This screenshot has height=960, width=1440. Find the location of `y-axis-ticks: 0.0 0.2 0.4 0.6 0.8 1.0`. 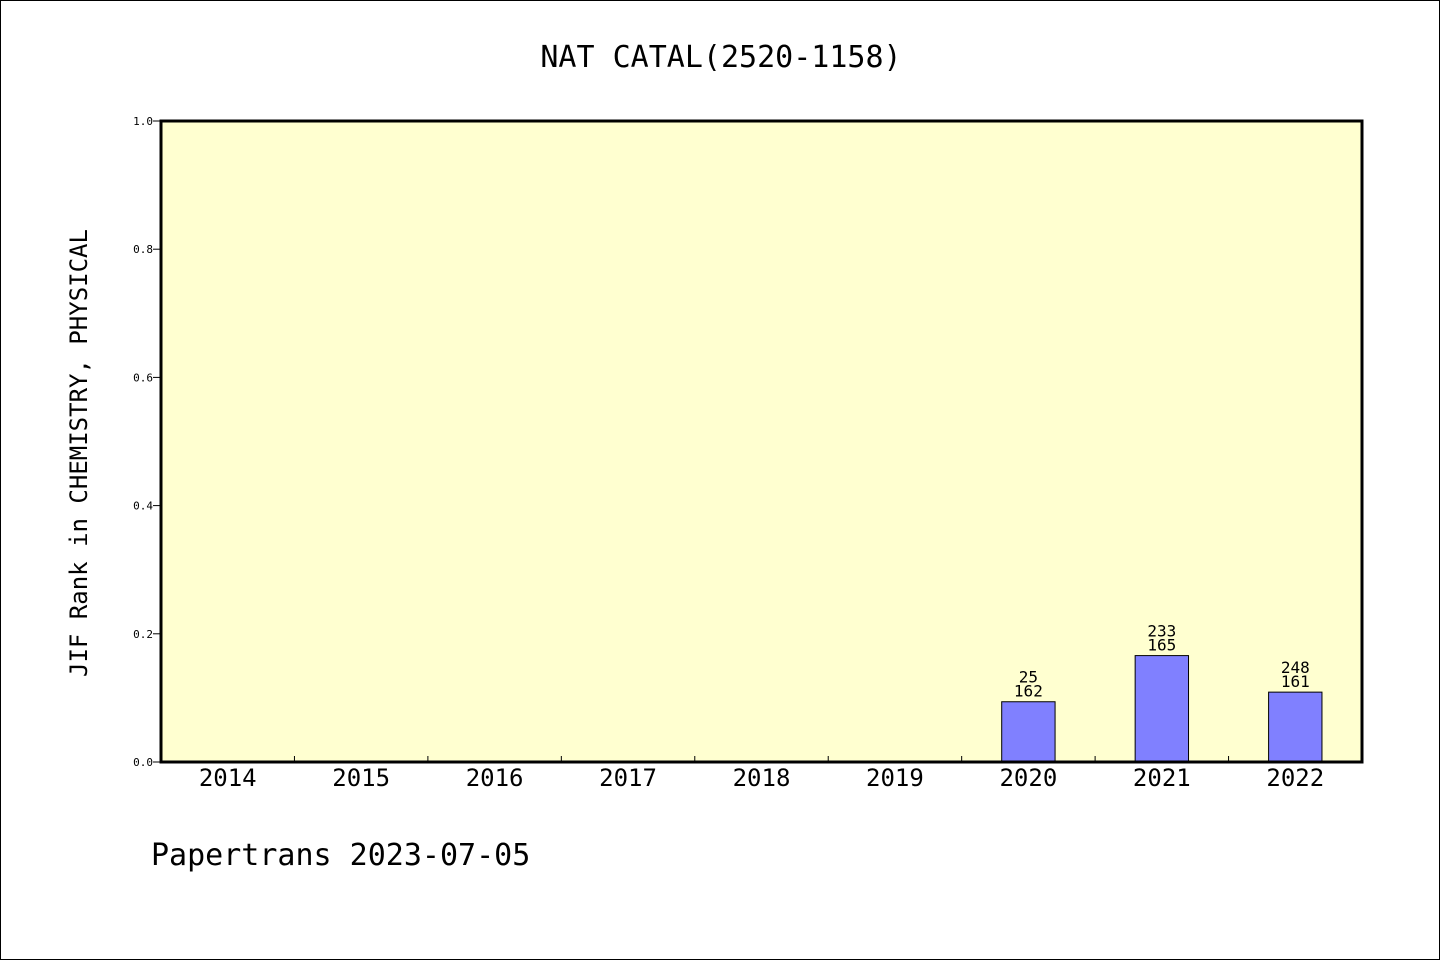

y-axis-ticks: 0.0 0.2 0.4 0.6 0.8 1.0 is located at coordinates (147, 442).